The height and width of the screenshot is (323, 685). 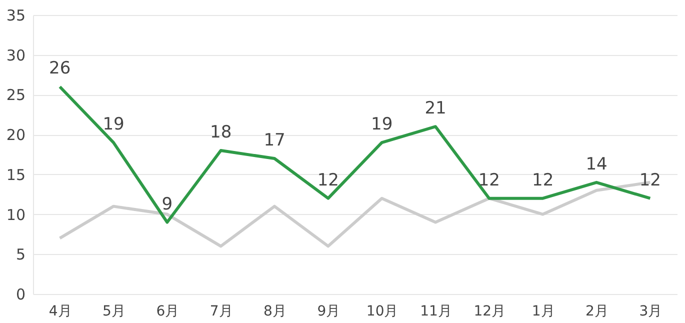 What do you see at coordinates (490, 312) in the screenshot?
I see `x-tick-label: 12月` at bounding box center [490, 312].